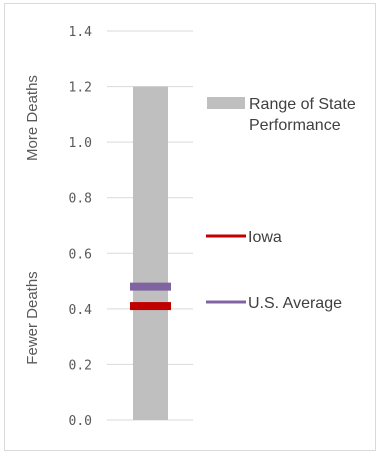 This screenshot has width=380, height=455. Describe the element at coordinates (295, 303) in the screenshot. I see `legend-us-average-label: U.S. Average` at that location.